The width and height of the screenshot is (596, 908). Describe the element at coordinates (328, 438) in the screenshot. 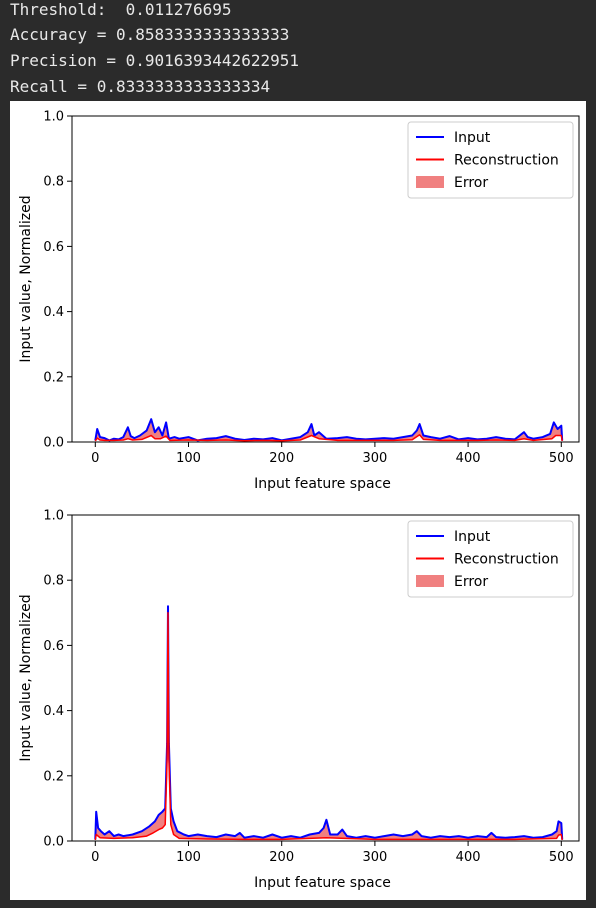

I see `reconstruction-line` at that location.